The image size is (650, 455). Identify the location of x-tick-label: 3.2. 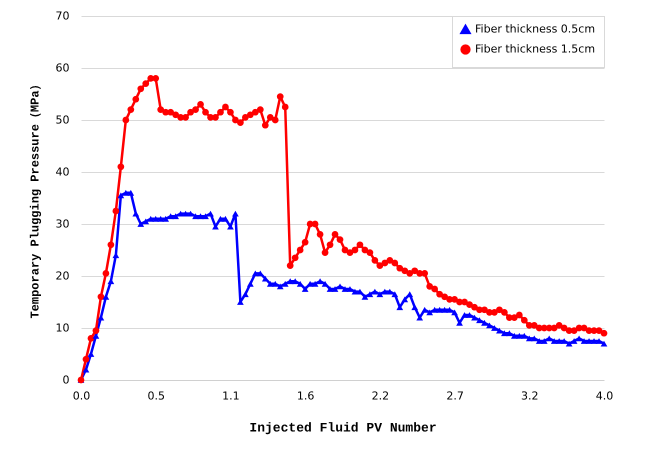
(530, 396).